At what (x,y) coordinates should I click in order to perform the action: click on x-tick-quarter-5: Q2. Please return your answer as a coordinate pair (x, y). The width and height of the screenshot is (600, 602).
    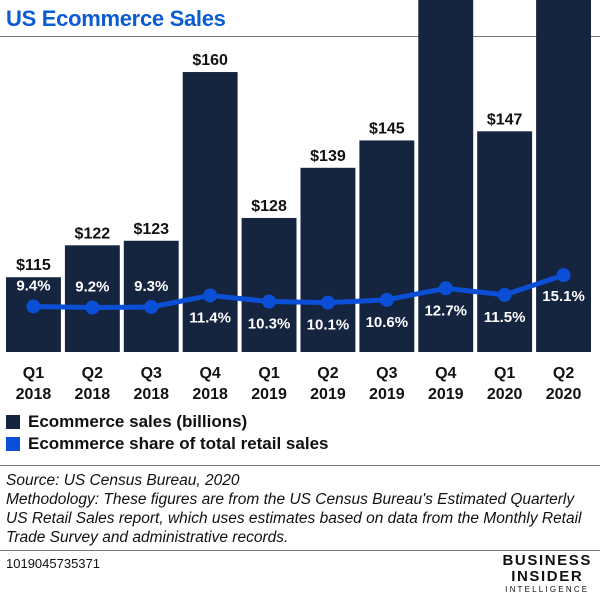
    Looking at the image, I should click on (327, 373).